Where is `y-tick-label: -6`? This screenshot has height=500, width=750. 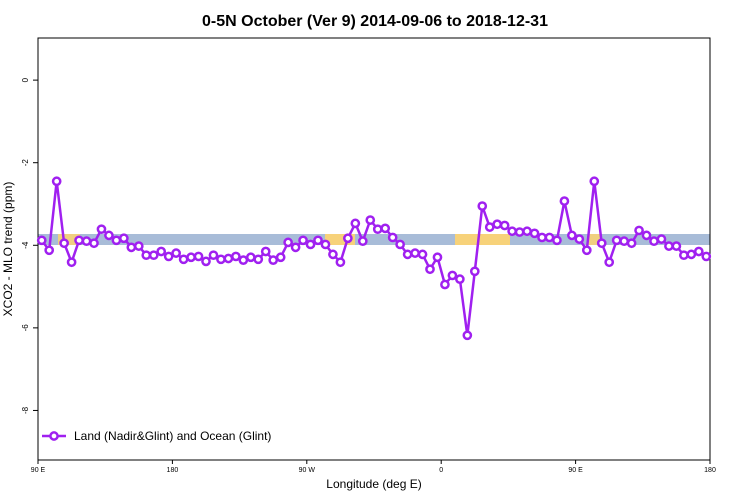 y-tick-label: -6 is located at coordinates (25, 328).